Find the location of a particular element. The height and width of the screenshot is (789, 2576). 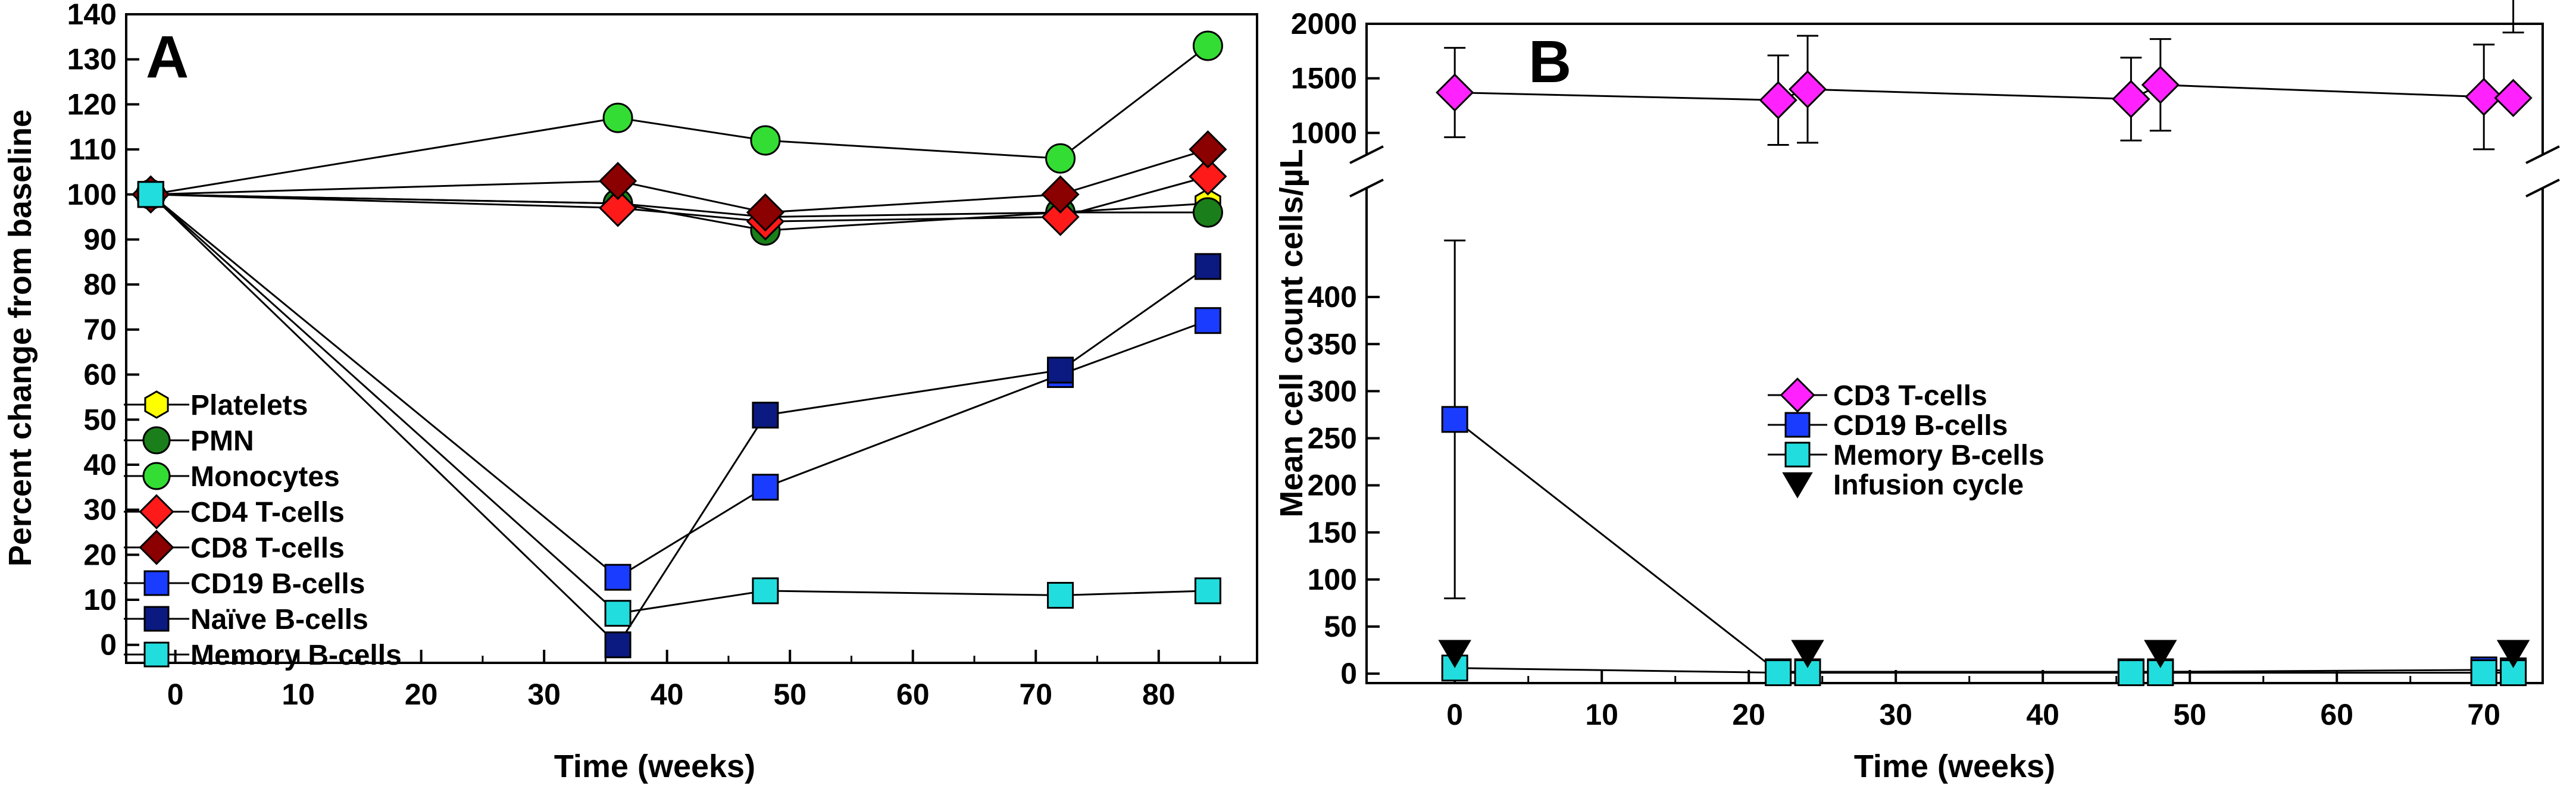

panel-a-legend-label: PMN is located at coordinates (222, 441).